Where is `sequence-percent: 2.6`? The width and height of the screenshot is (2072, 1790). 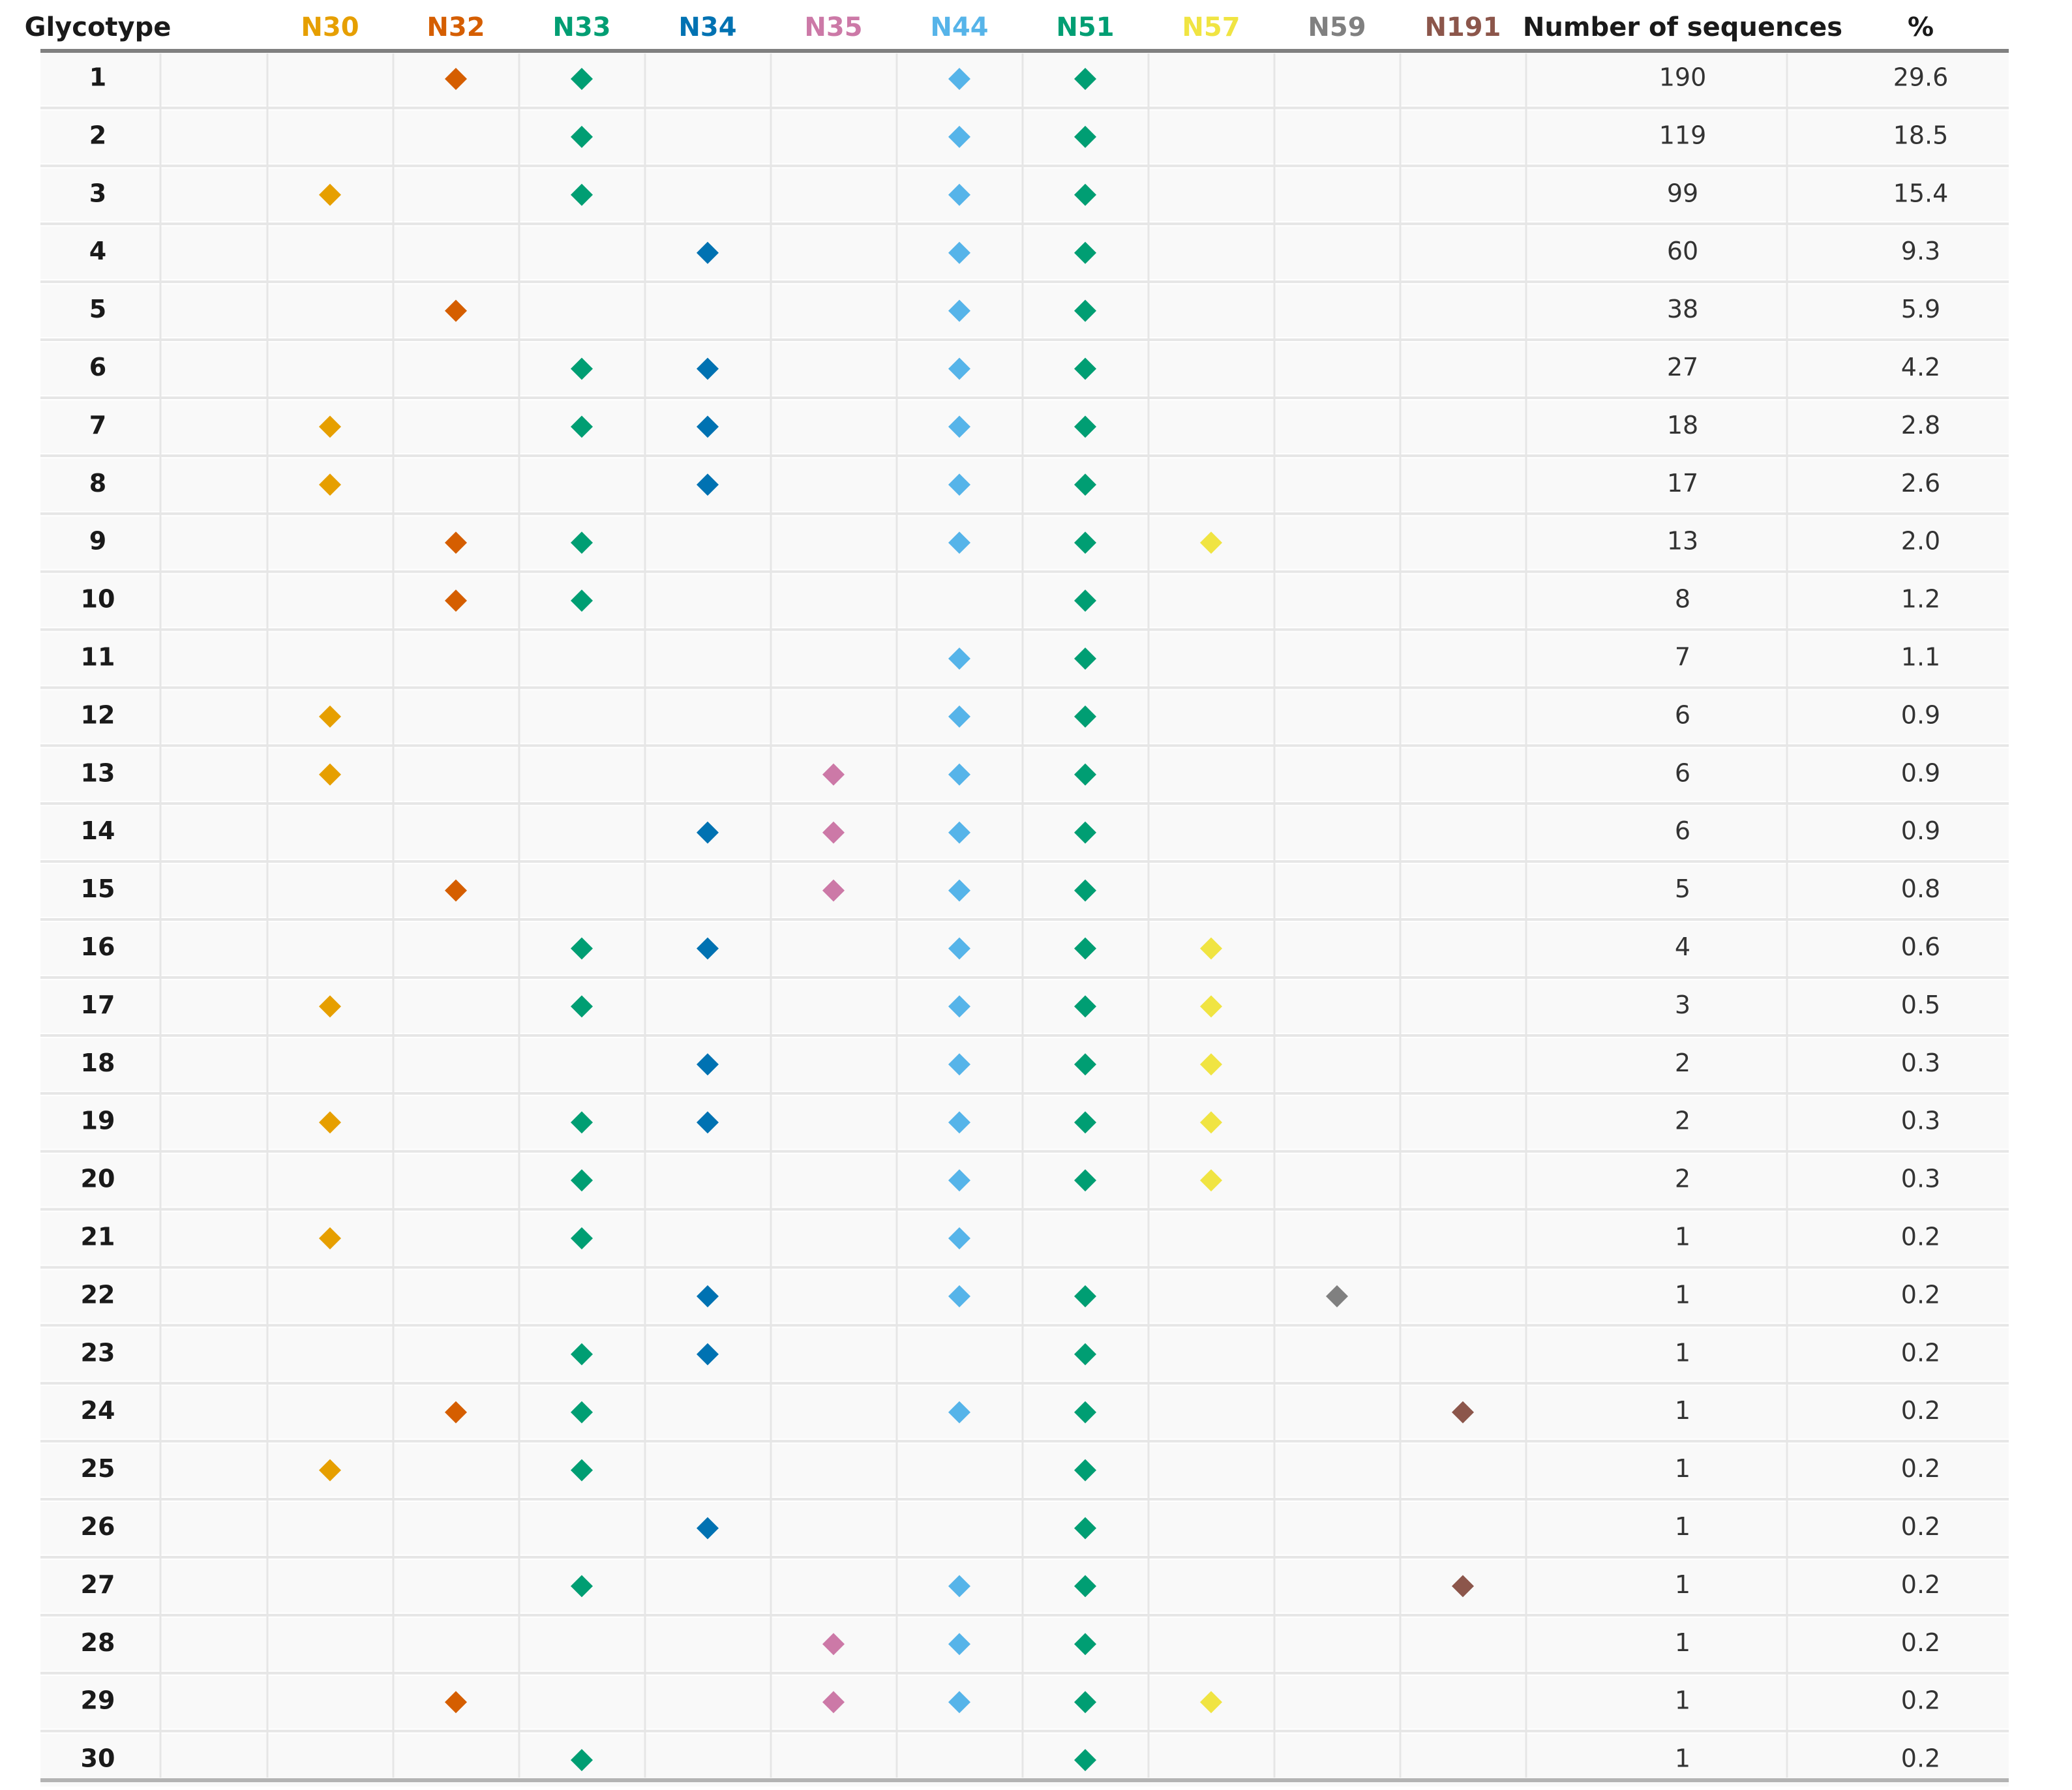 sequence-percent: 2.6 is located at coordinates (1920, 483).